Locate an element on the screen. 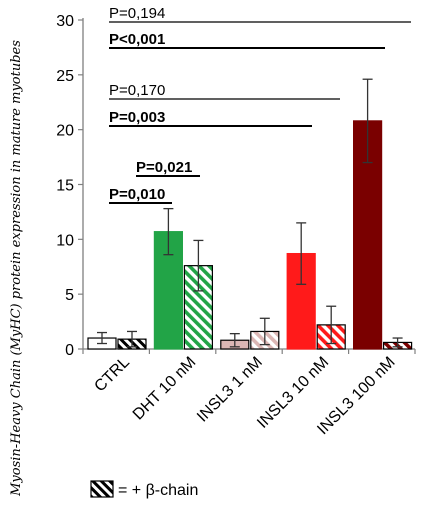  x-tick-label: INSL3 1 nM is located at coordinates (230, 390).